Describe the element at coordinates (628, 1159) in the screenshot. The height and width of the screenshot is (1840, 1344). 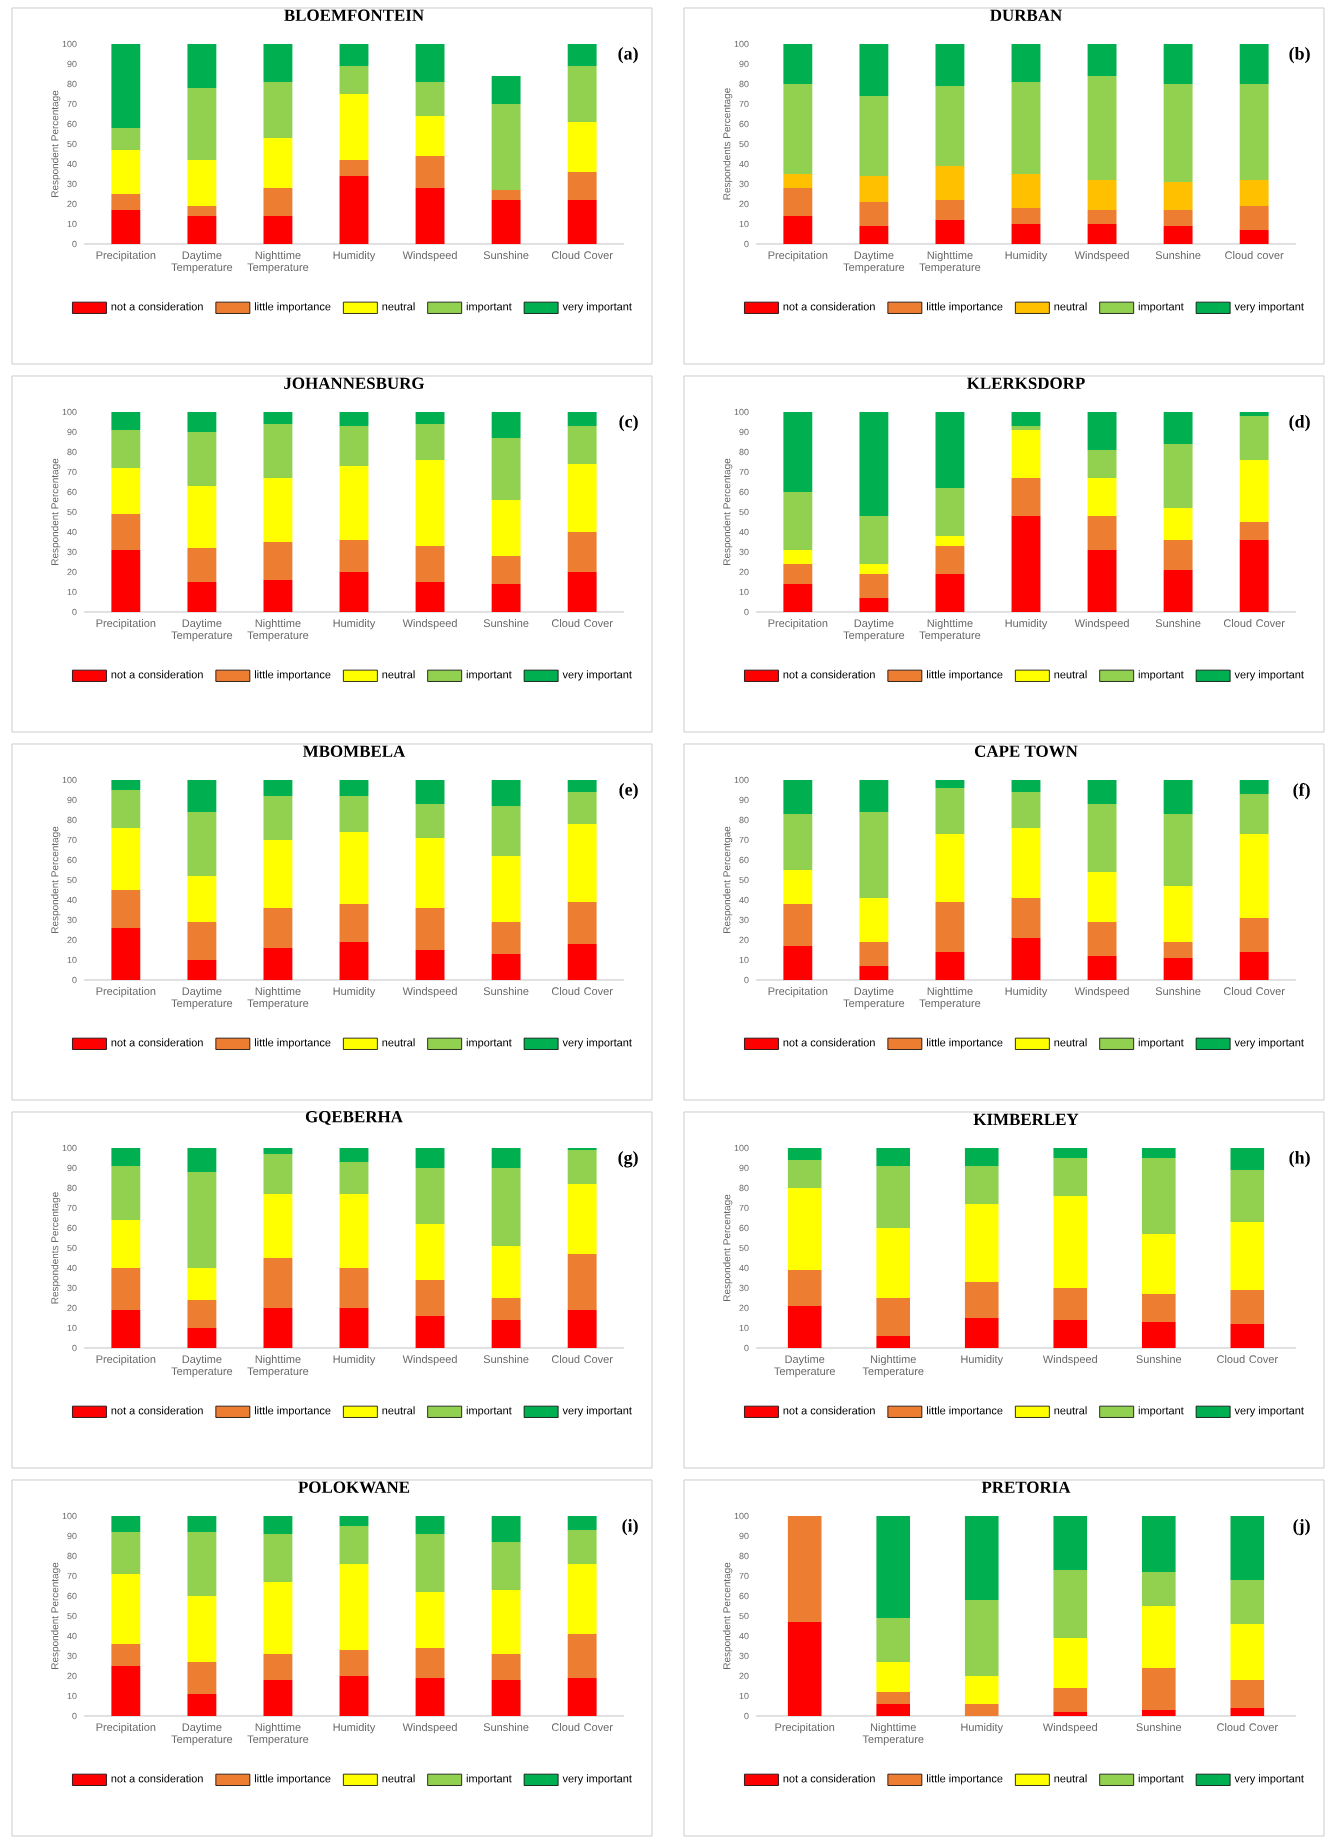
I see `annotation: (g)` at that location.